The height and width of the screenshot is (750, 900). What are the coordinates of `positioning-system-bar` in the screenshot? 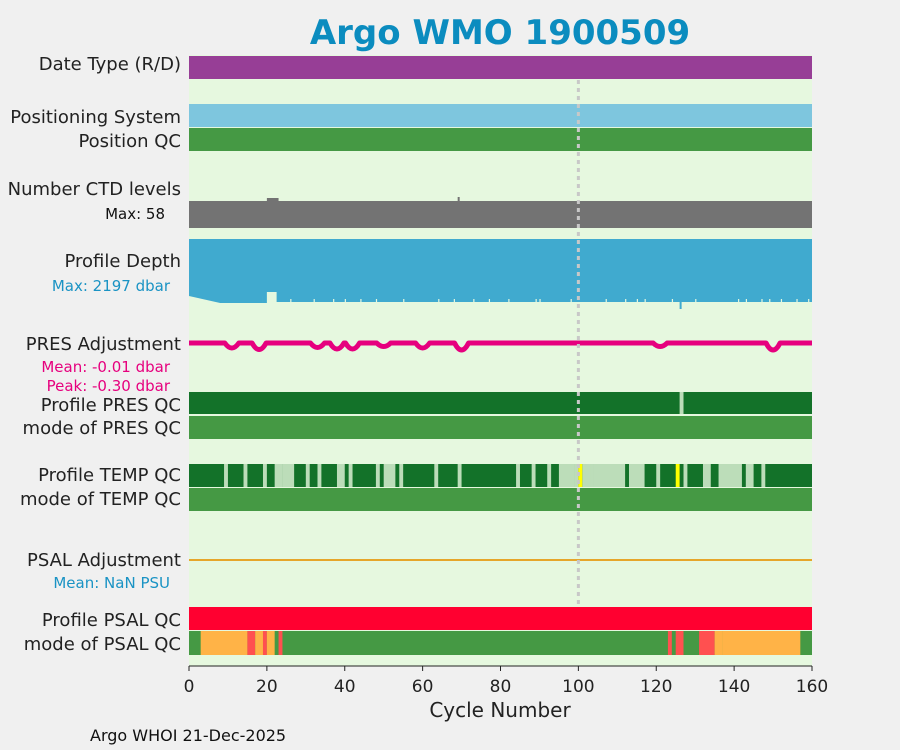 It's located at (500, 115).